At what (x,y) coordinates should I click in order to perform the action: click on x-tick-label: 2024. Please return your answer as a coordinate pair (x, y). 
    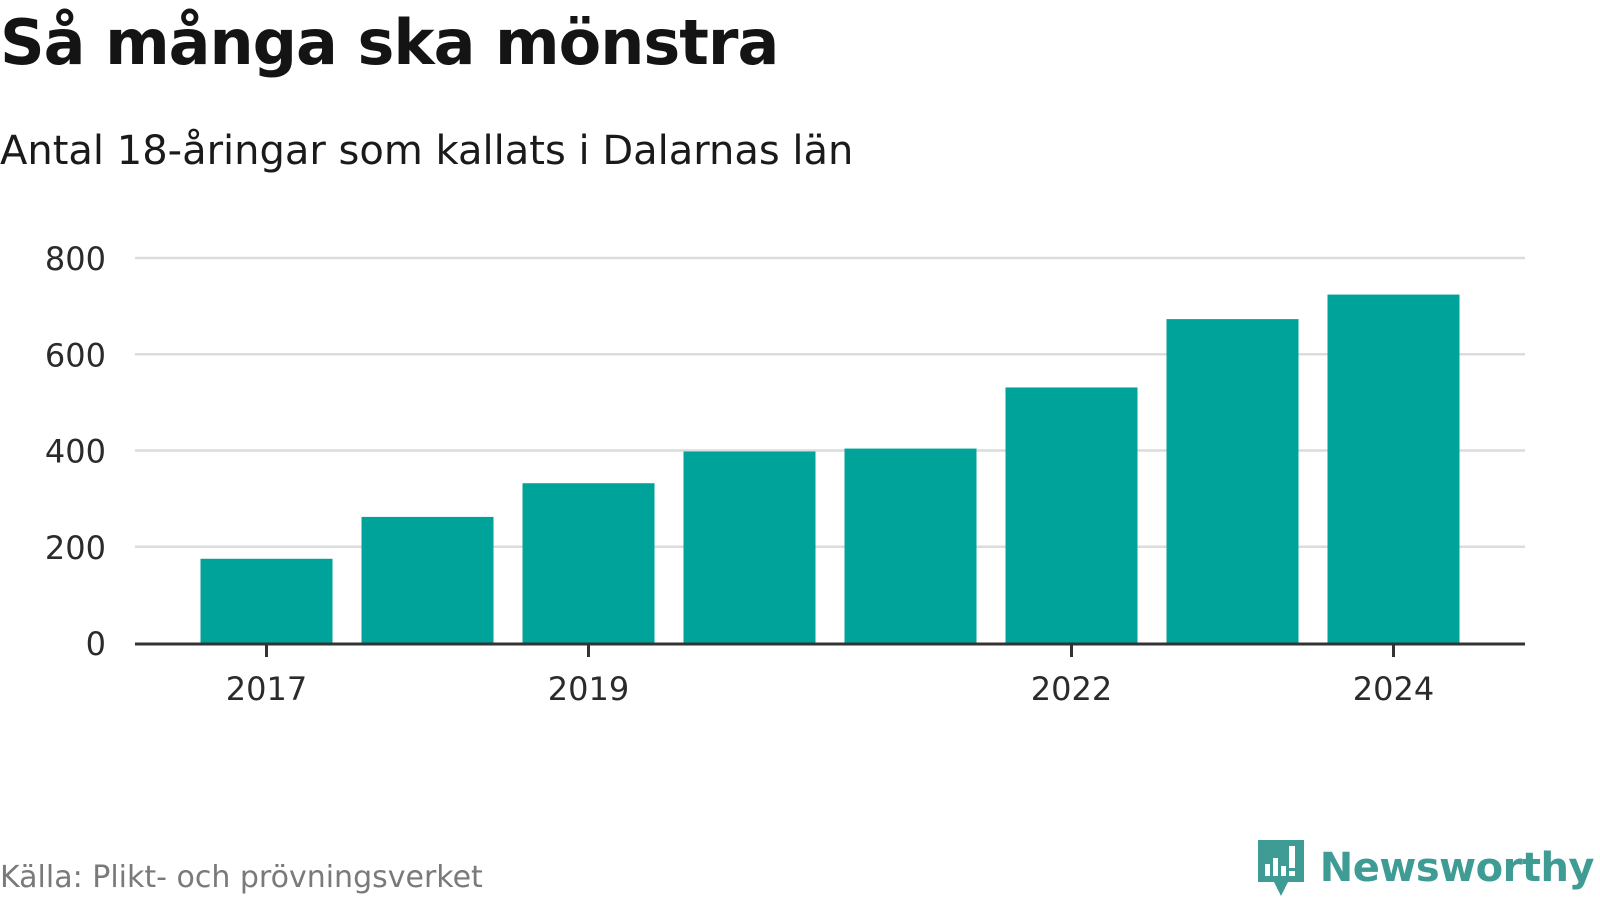
    Looking at the image, I should click on (1393, 689).